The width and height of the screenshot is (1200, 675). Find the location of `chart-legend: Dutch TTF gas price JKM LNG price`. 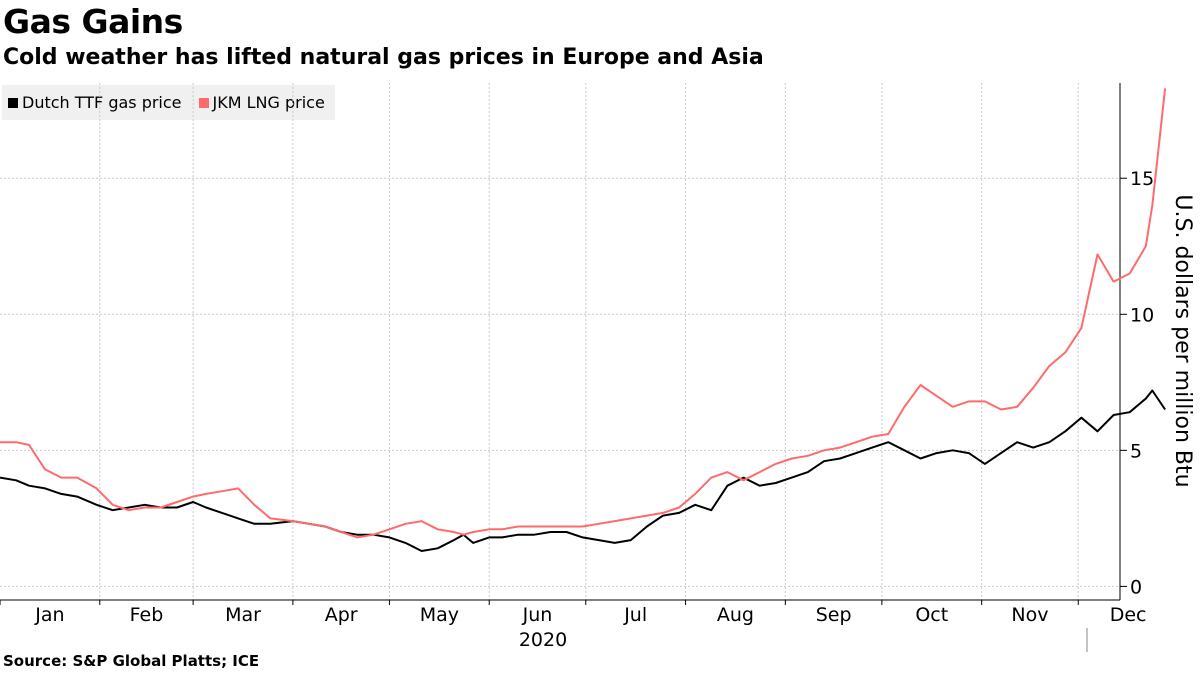

chart-legend: Dutch TTF gas price JKM LNG price is located at coordinates (168, 102).